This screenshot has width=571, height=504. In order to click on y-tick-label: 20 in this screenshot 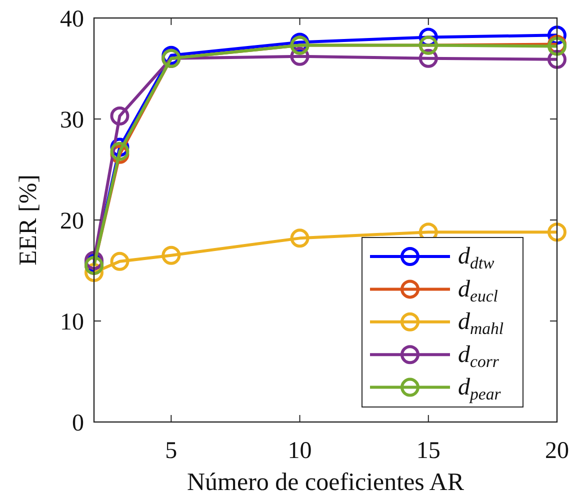, I will do `click(72, 221)`.